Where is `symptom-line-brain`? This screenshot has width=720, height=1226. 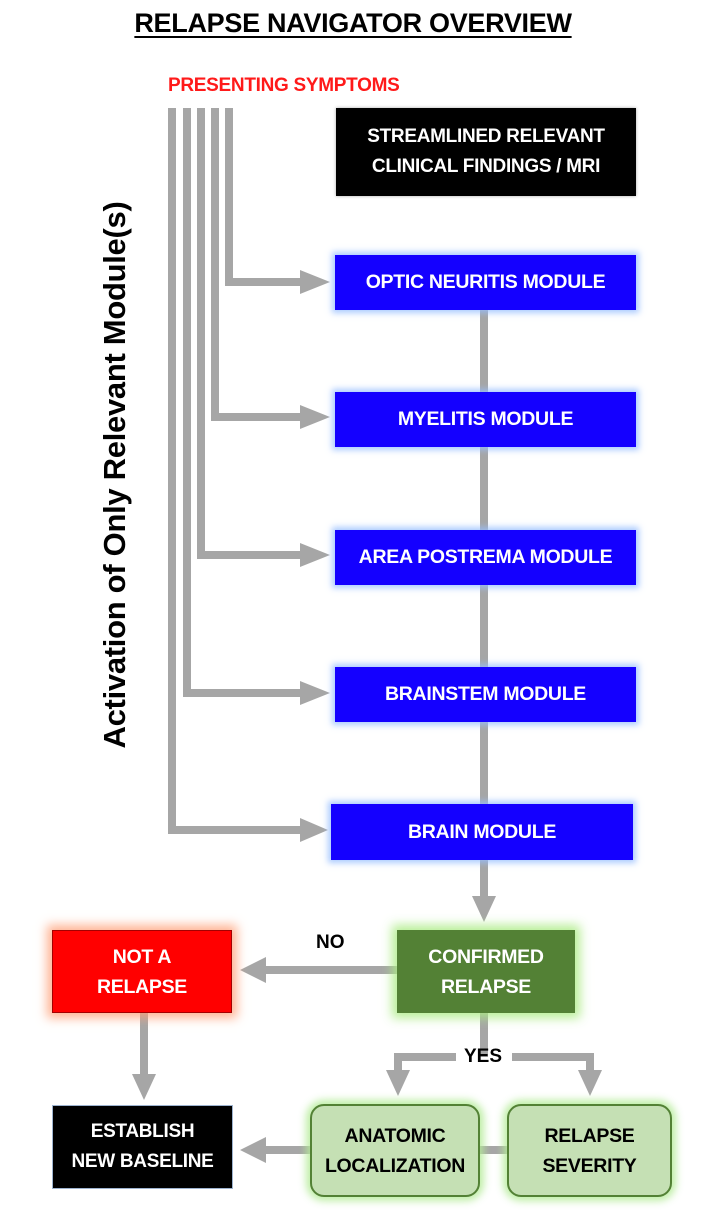 symptom-line-brain is located at coordinates (236, 471).